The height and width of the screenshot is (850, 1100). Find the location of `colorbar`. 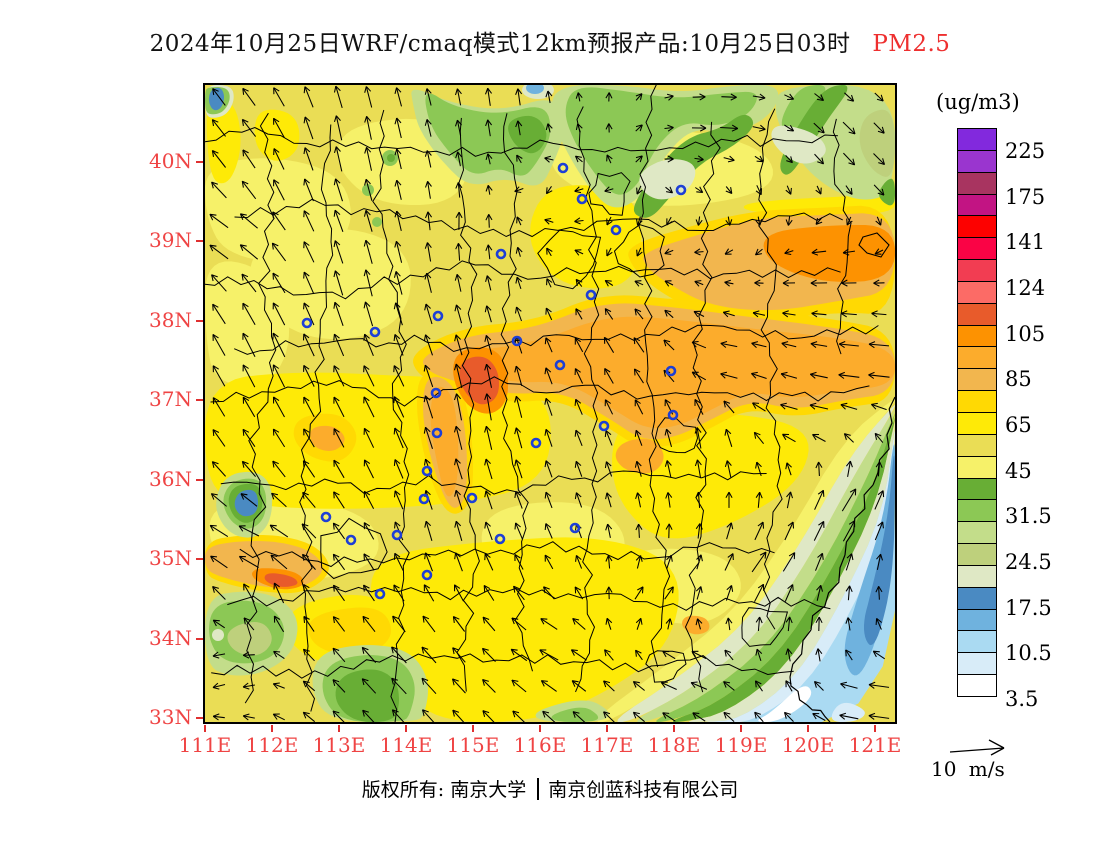

colorbar is located at coordinates (977, 412).